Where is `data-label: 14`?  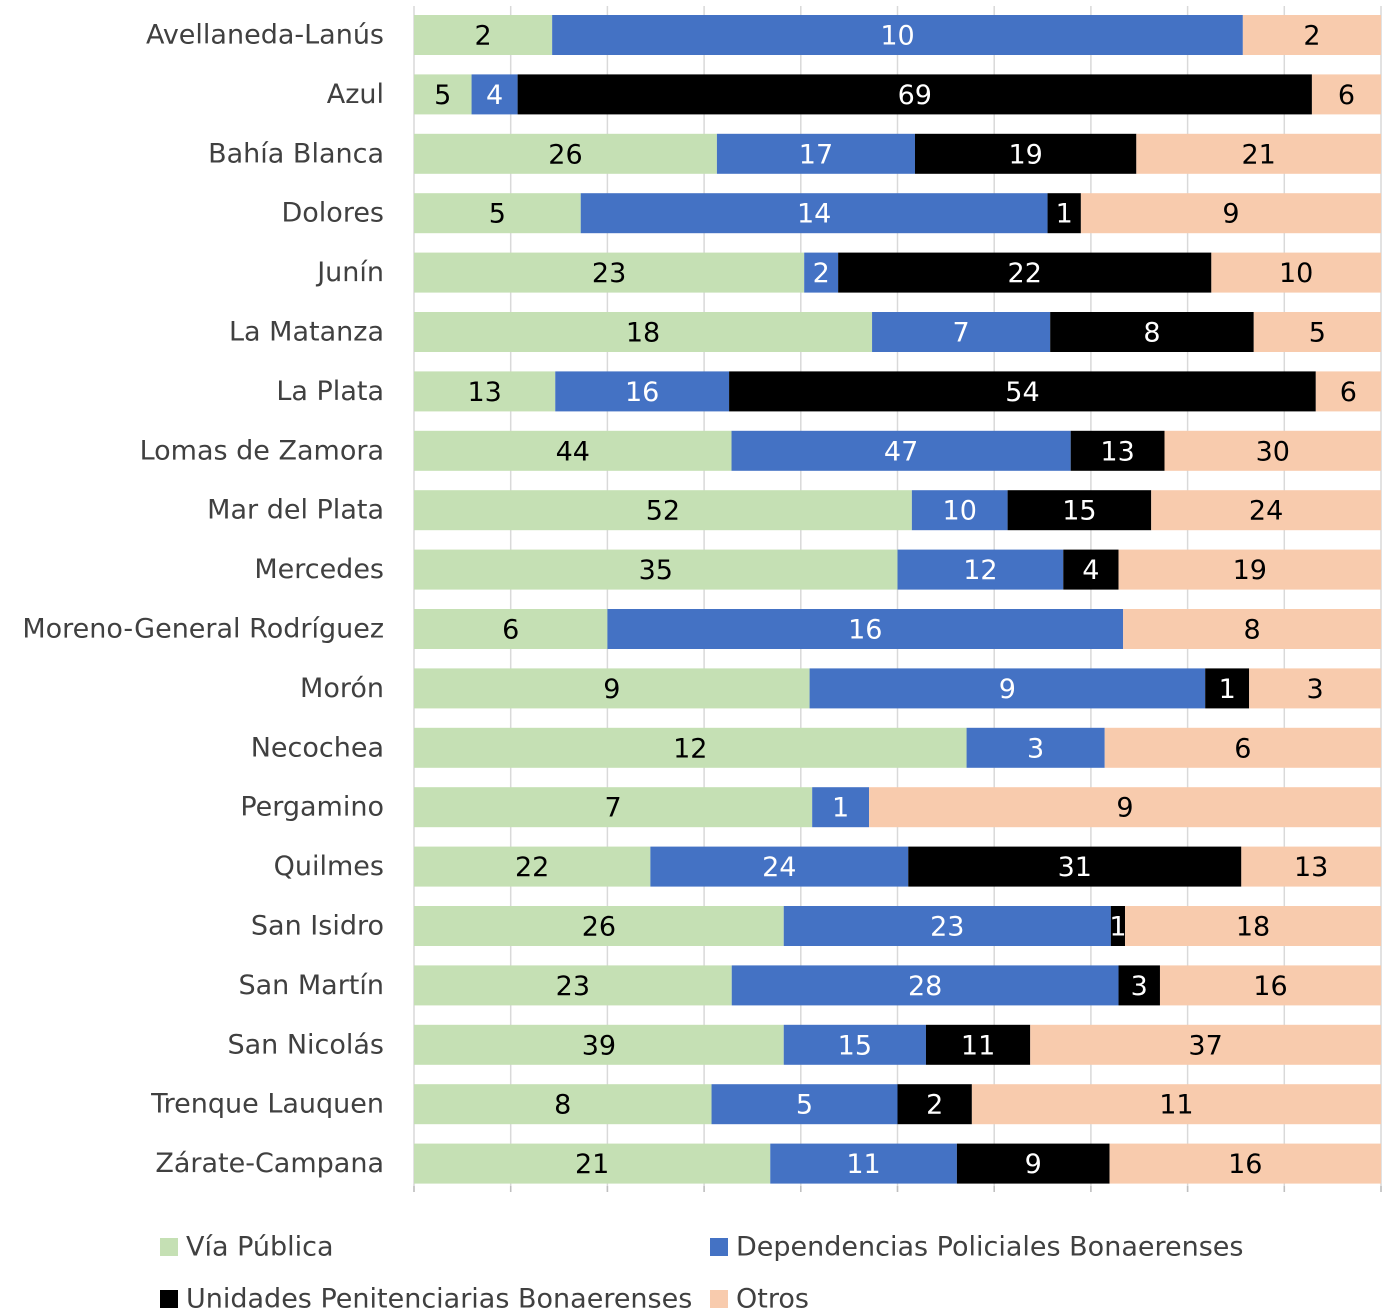 data-label: 14 is located at coordinates (814, 214).